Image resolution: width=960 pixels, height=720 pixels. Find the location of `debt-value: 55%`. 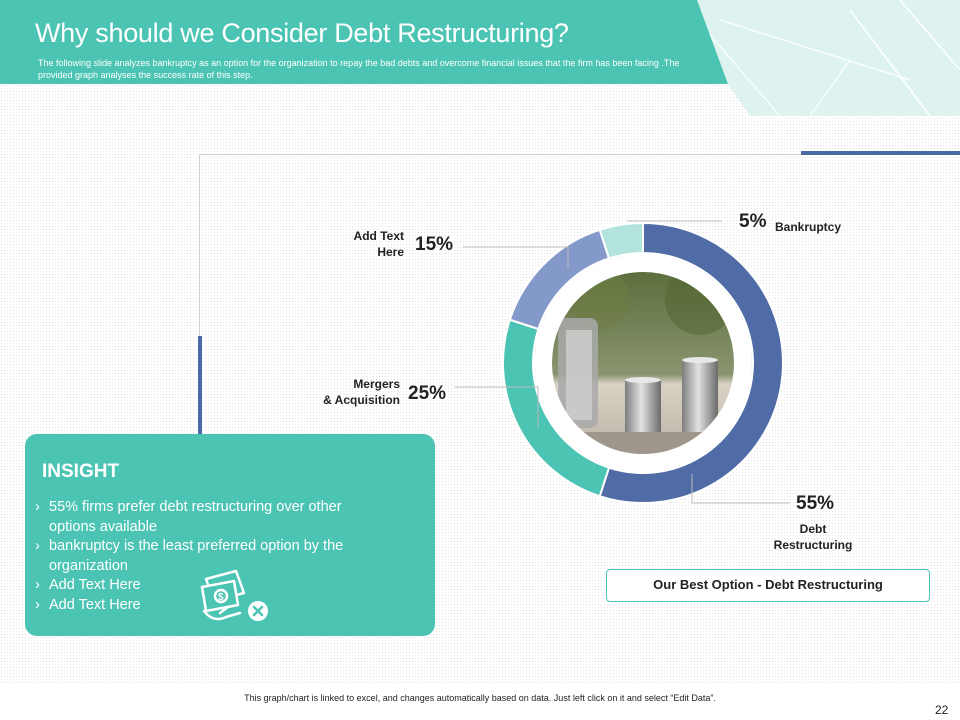

debt-value: 55% is located at coordinates (815, 503).